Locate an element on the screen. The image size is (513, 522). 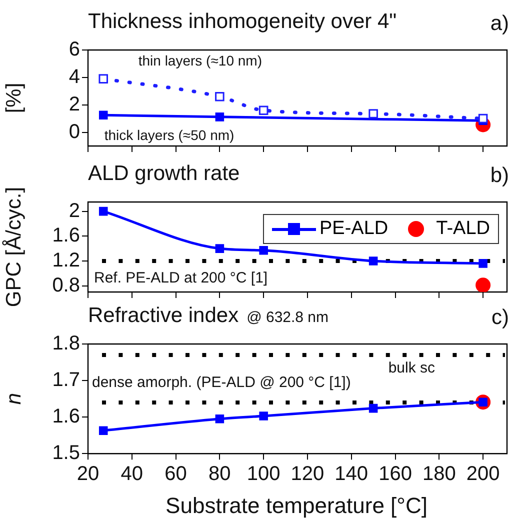
x-tick-label: 120 is located at coordinates (307, 474).